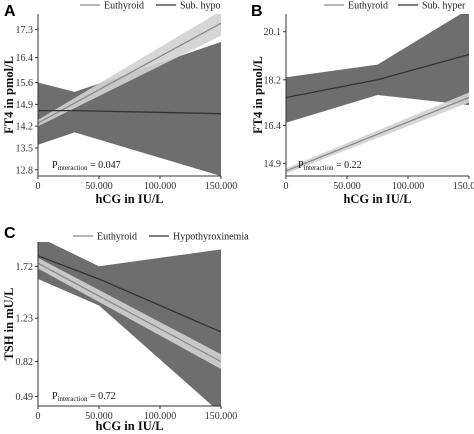 This screenshot has height=434, width=474. I want to click on y-axis-title: TSH in mU/L, so click(9, 324).